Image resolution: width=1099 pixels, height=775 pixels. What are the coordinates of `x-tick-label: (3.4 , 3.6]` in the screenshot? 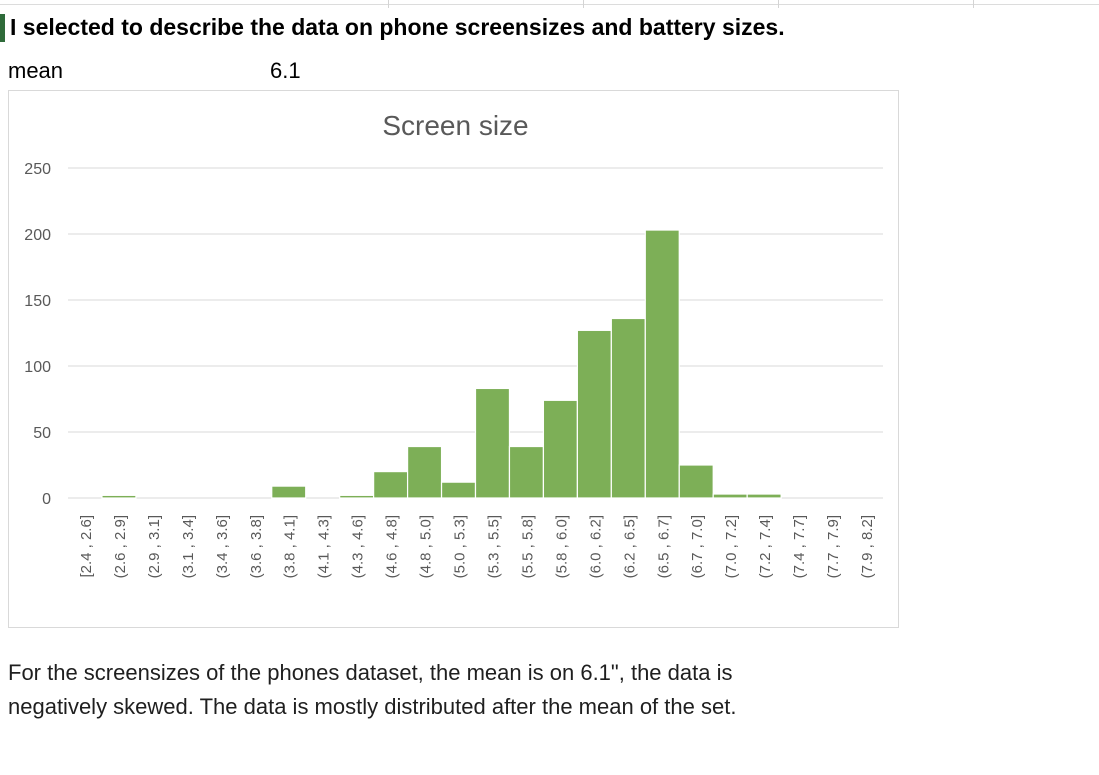 It's located at (222, 546).